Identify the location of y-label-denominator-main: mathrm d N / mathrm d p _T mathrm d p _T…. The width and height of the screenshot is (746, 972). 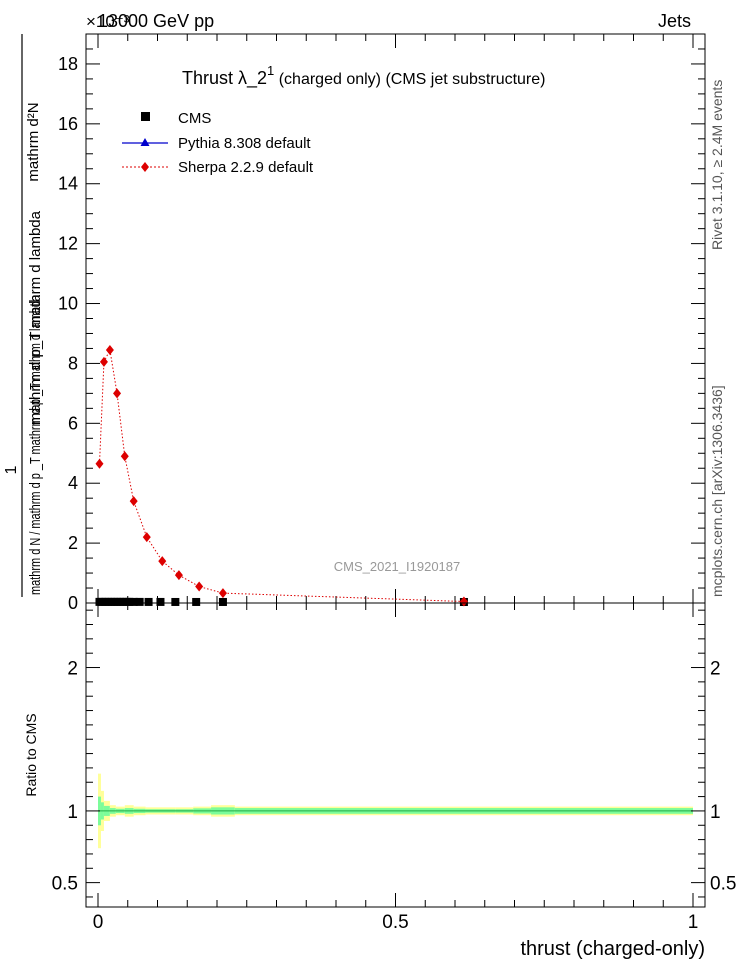
(35, 445).